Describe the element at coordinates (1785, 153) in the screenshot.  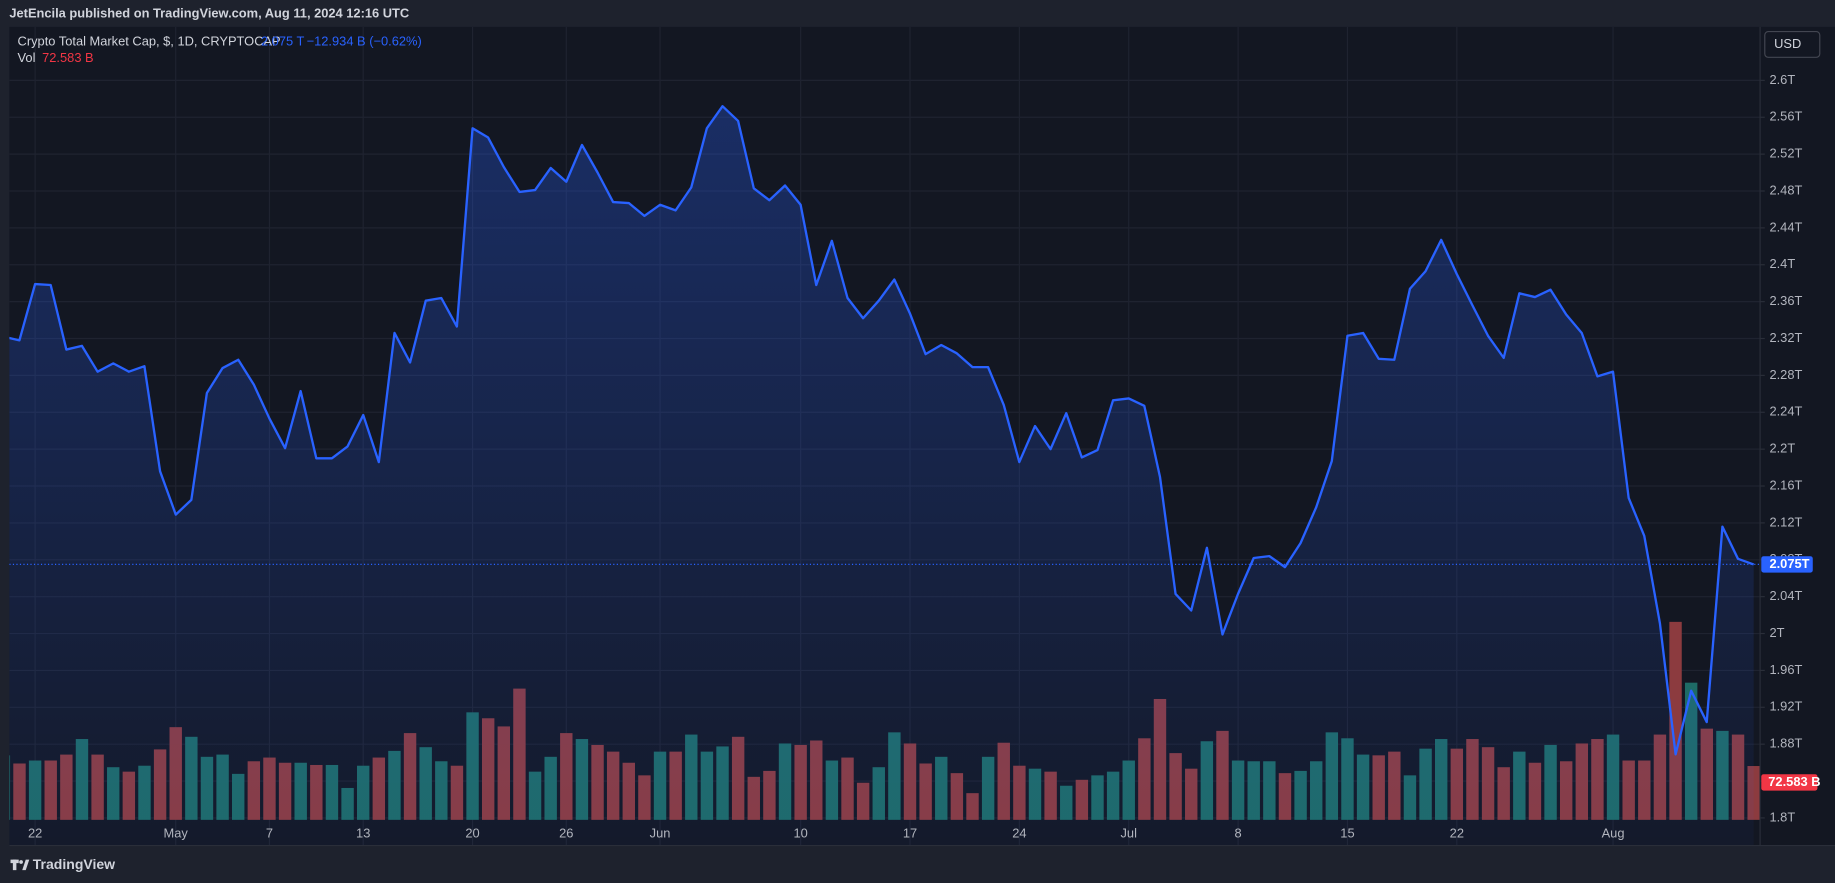
I see `y-tick-label: 2.52T` at that location.